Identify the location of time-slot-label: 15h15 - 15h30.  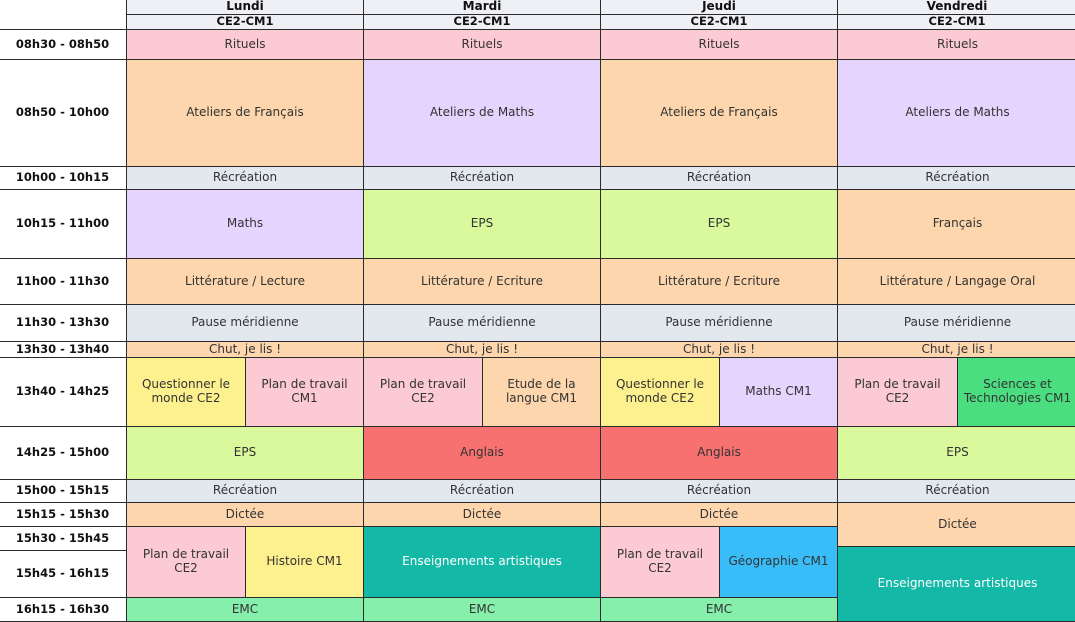
(63, 514).